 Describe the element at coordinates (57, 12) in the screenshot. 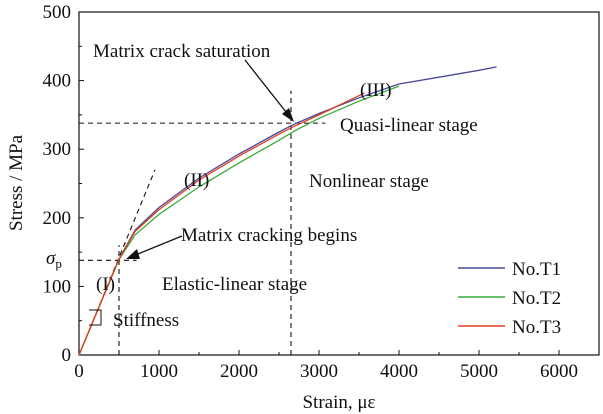

I see `y-tick-label: 500` at that location.